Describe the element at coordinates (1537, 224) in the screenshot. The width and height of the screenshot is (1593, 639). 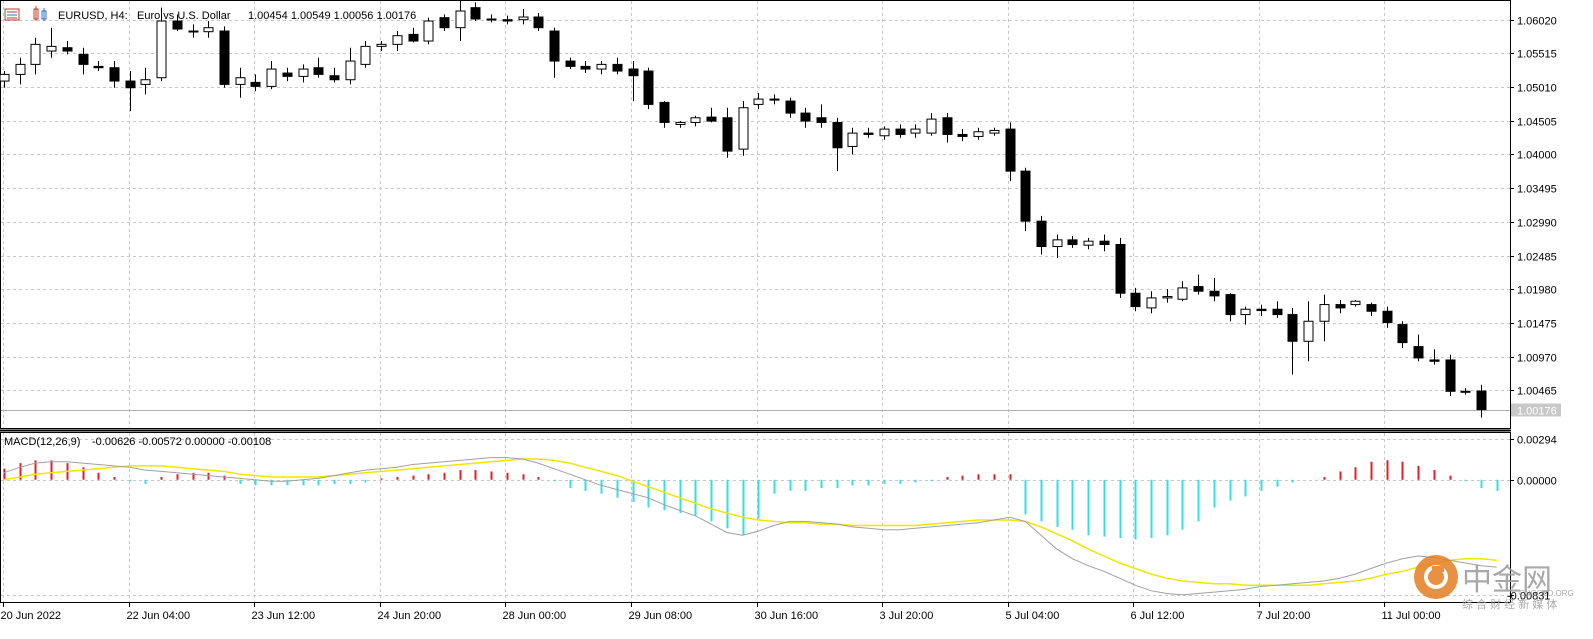
I see `price-label: 1.02990` at that location.